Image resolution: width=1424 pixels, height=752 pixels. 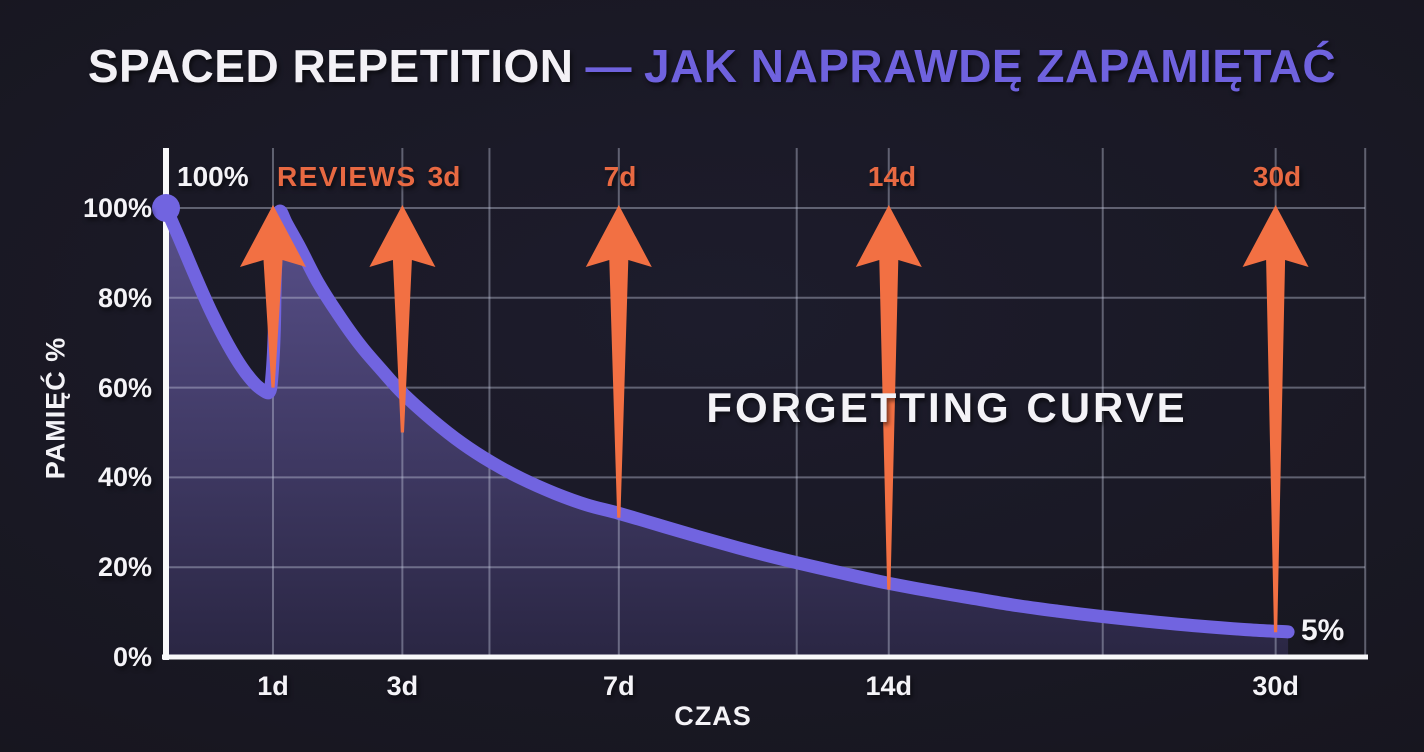 What do you see at coordinates (117, 208) in the screenshot?
I see `y-tick-100pct: 100%` at bounding box center [117, 208].